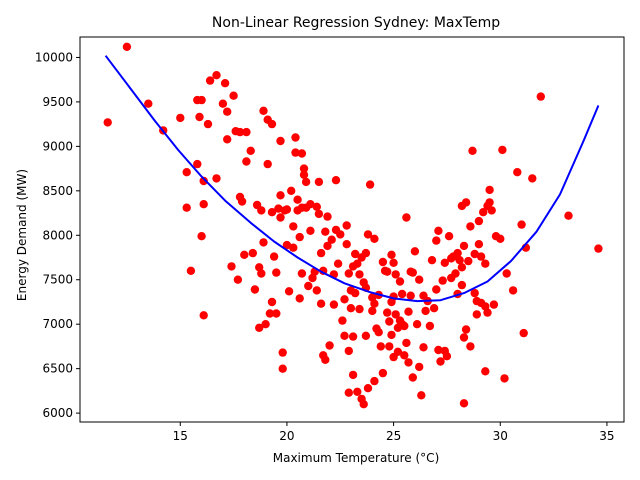 The image size is (640, 480). Describe the element at coordinates (22, 235) in the screenshot. I see `y-axis-label: Energy Demand (MW)` at that location.